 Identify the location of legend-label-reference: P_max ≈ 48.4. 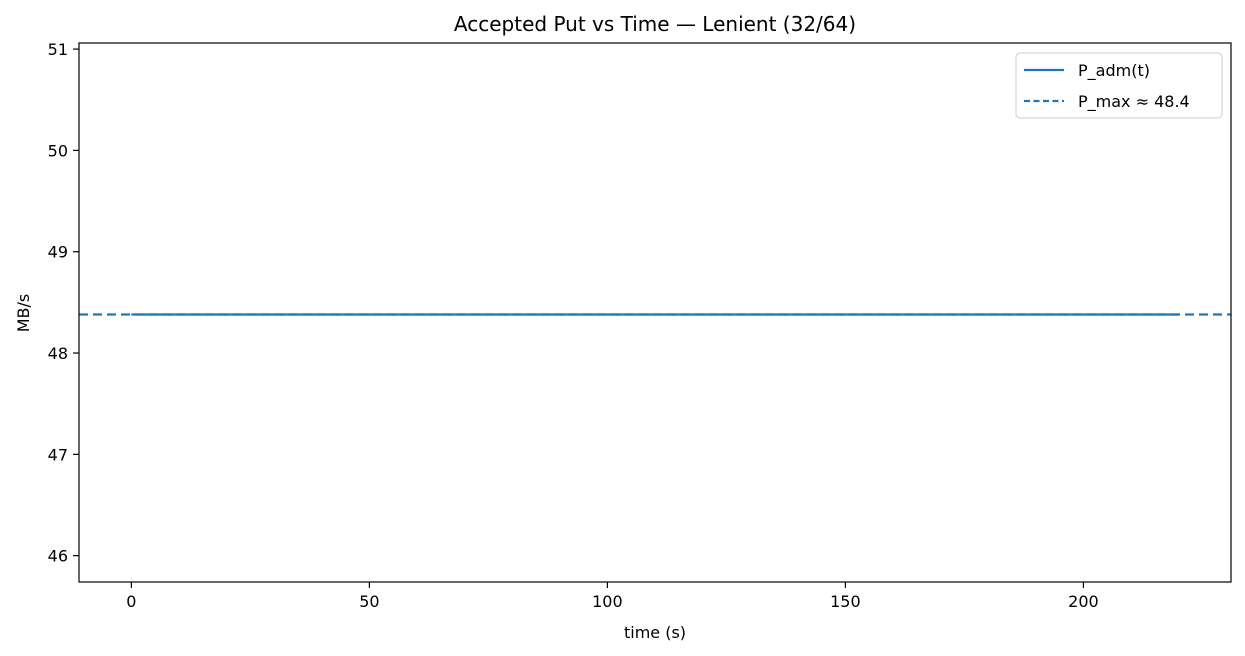
(1134, 102).